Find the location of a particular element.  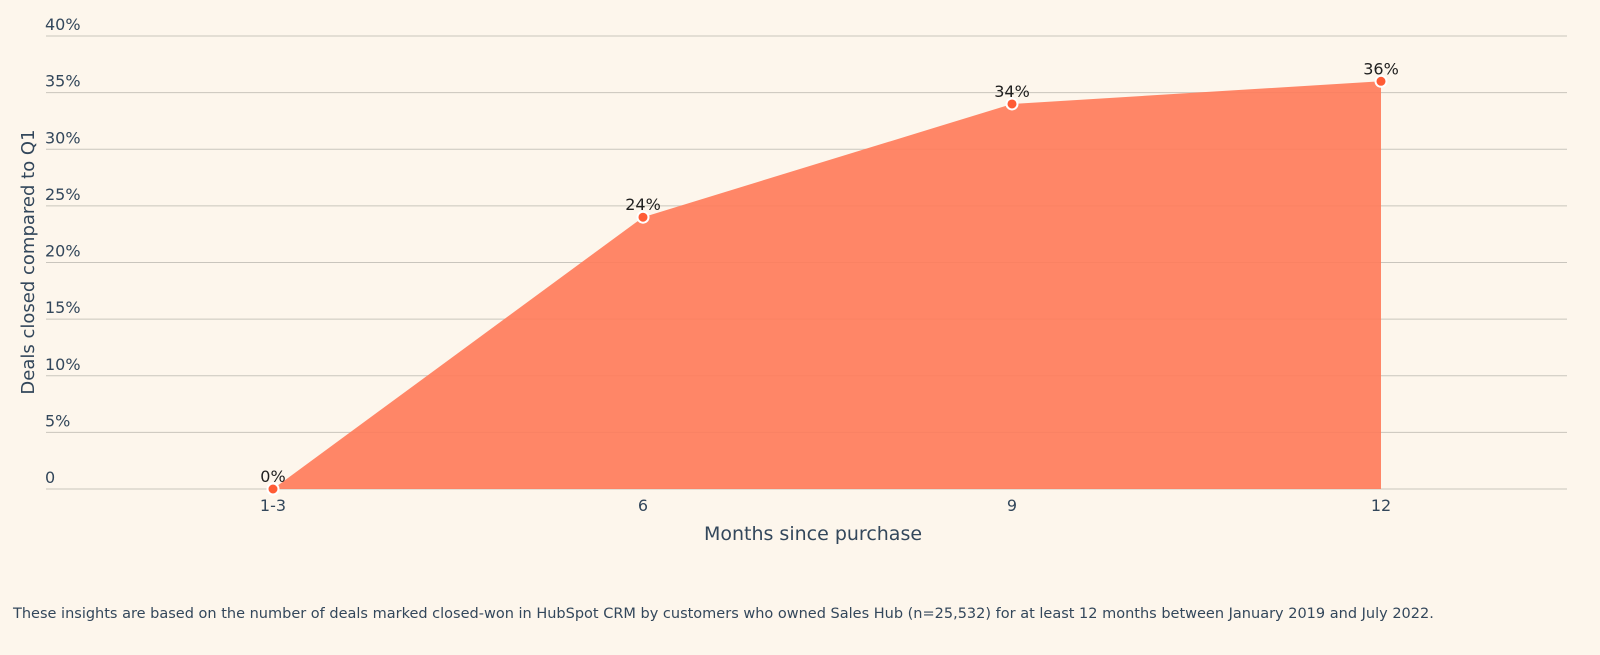

y-tick-label: 20% is located at coordinates (63, 251).